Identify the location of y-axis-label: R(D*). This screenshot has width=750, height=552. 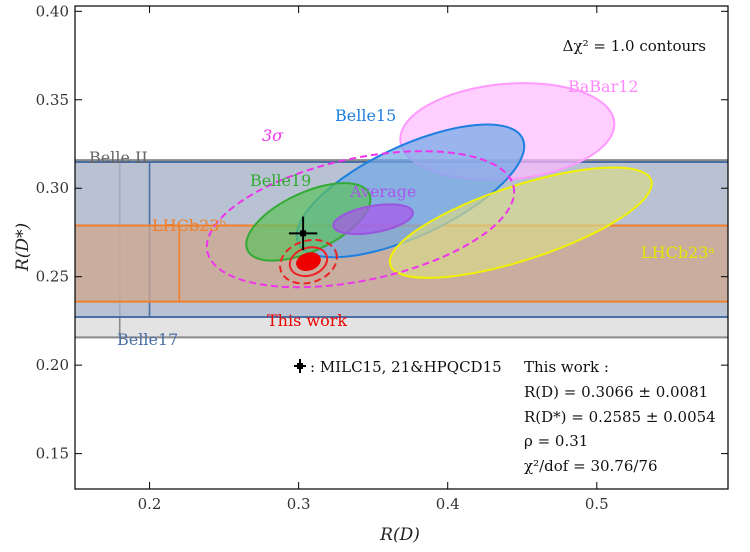
(23, 247).